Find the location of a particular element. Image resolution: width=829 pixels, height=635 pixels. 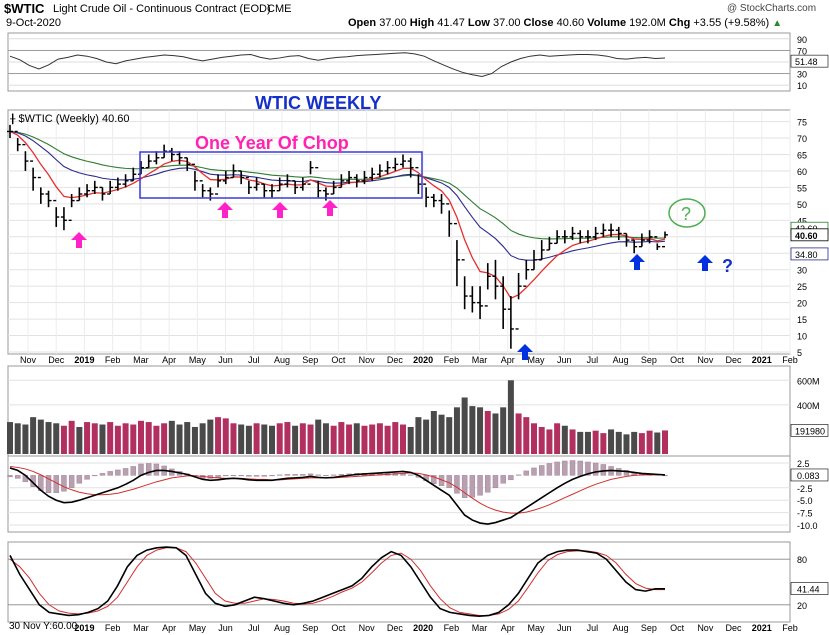

macd-tick-label: -5.0 is located at coordinates (805, 501).